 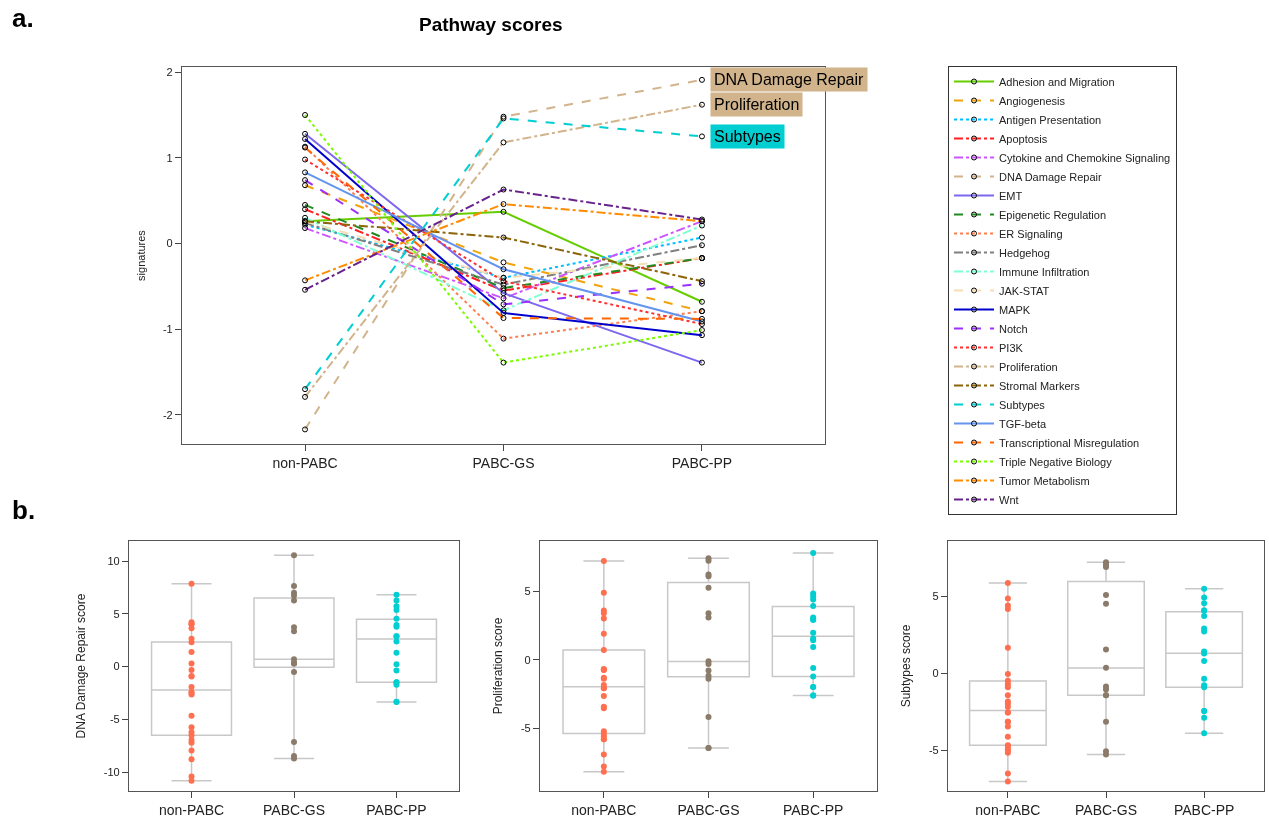 I want to click on text: a., so click(x=23, y=18).